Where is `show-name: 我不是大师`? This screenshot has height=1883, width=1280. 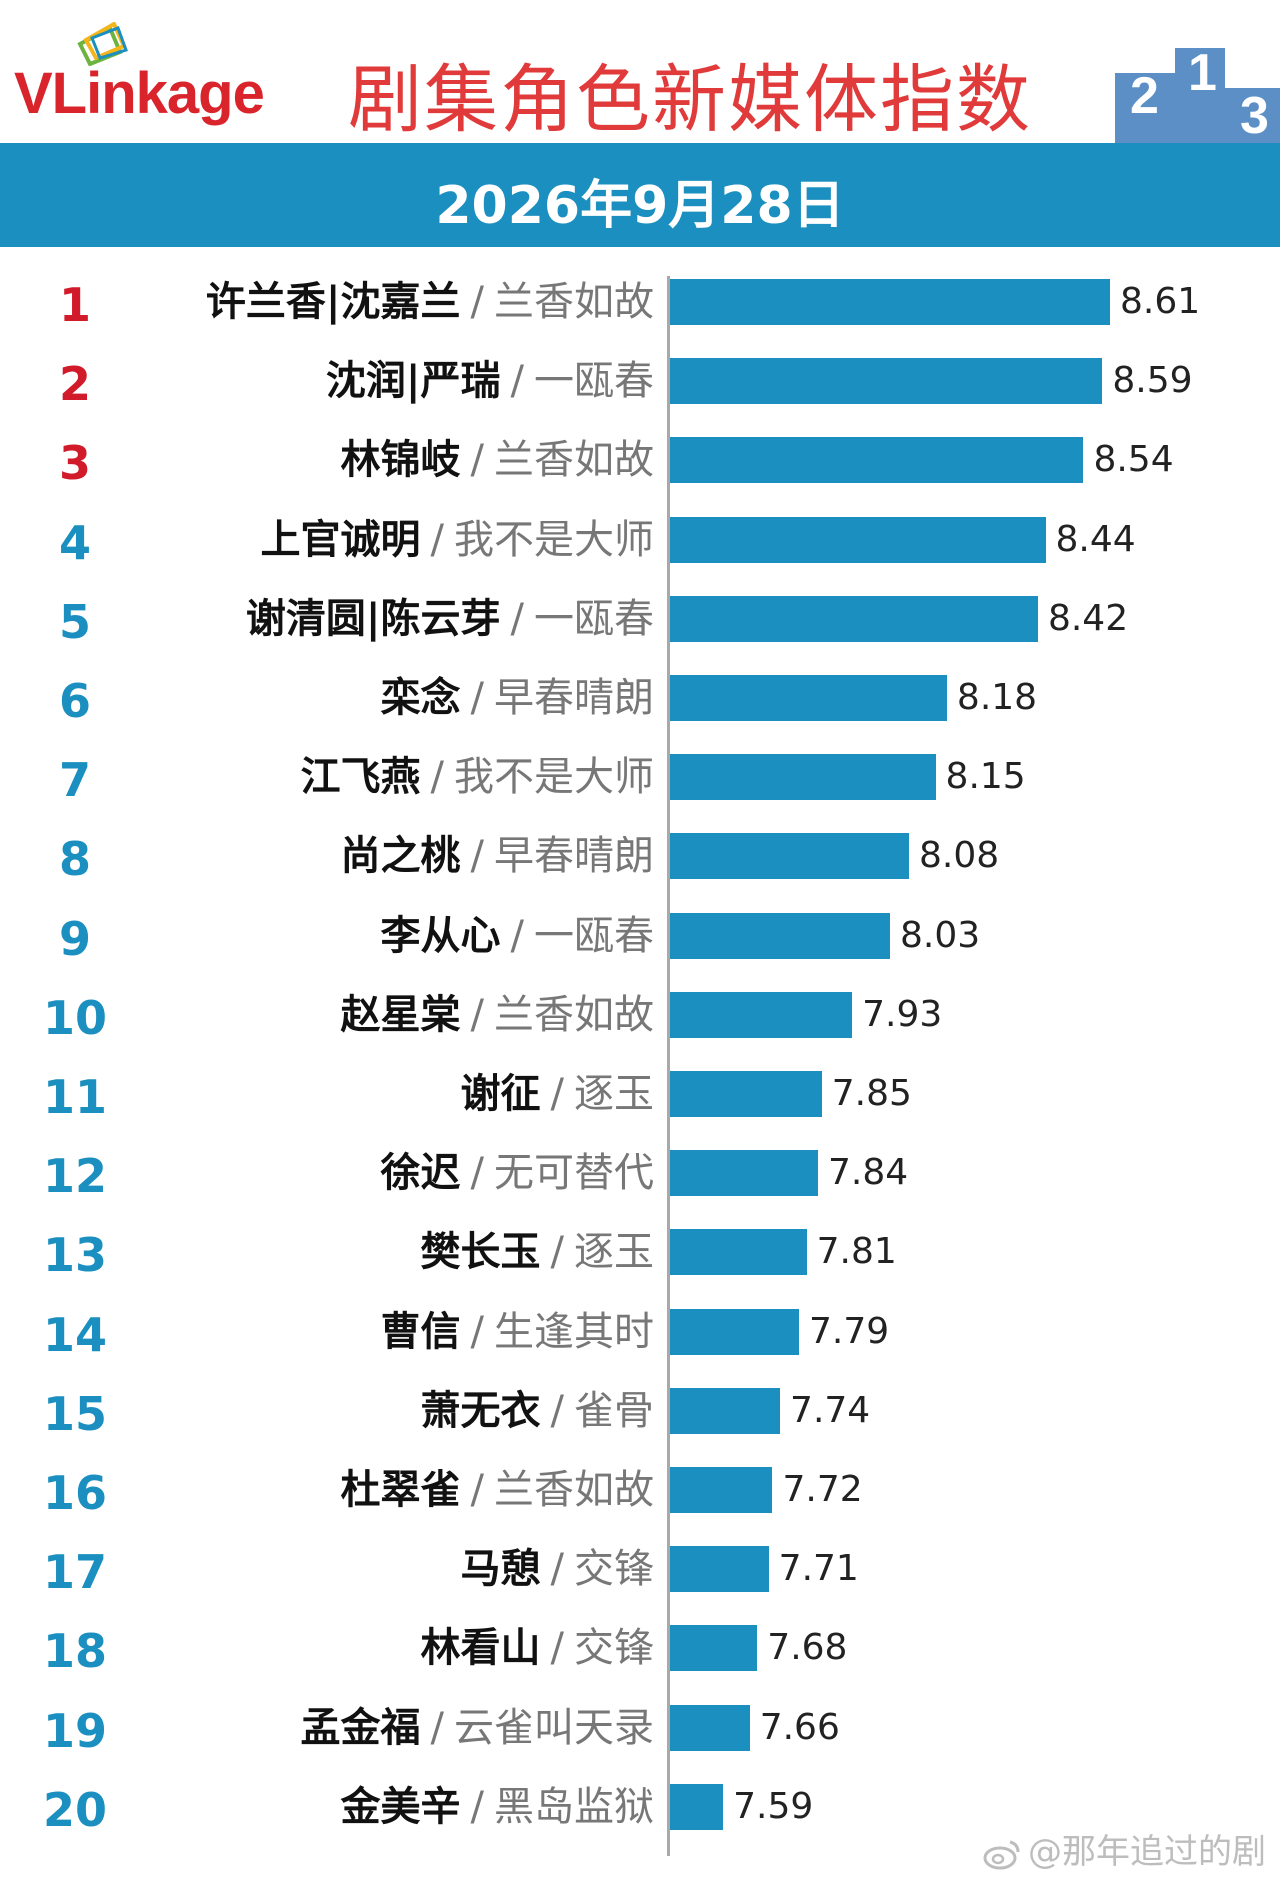
show-name: 我不是大师 is located at coordinates (554, 539).